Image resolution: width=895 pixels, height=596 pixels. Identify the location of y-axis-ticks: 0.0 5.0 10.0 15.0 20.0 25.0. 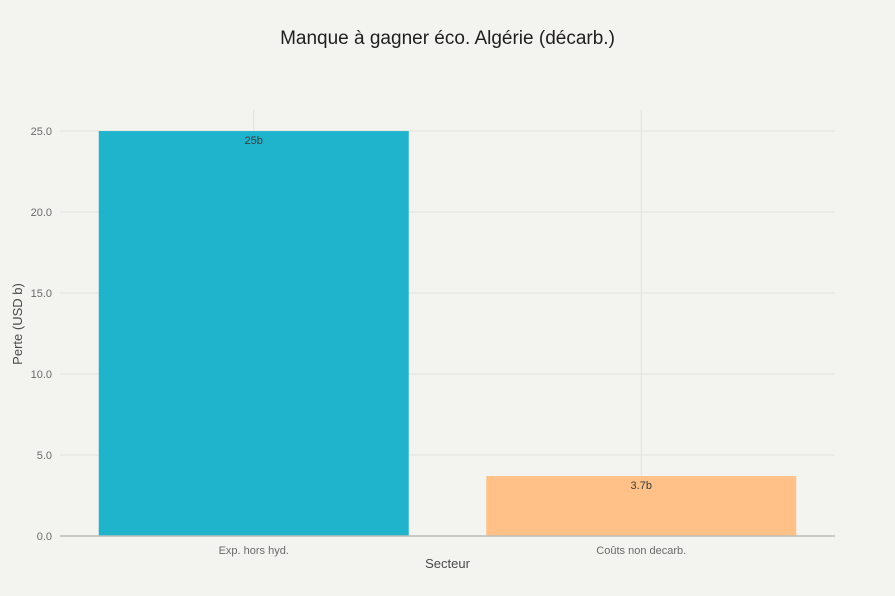
(41, 334).